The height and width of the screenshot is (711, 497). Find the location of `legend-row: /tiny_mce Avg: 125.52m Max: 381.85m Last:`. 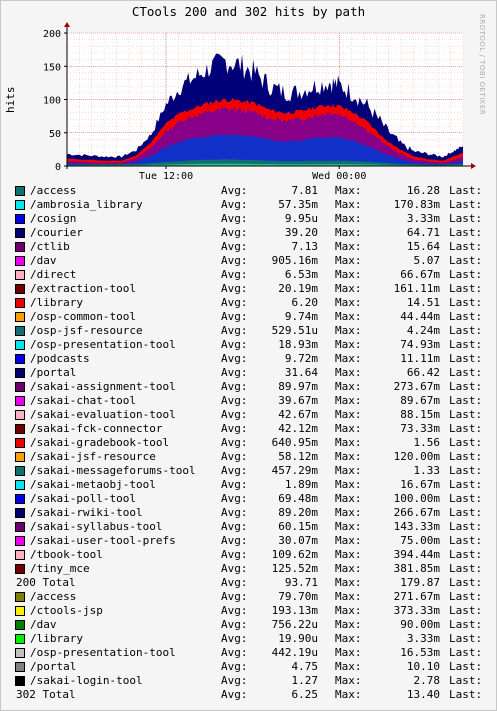

legend-row: /tiny_mce Avg: 125.52m Max: 381.85m Last: is located at coordinates (248, 569).